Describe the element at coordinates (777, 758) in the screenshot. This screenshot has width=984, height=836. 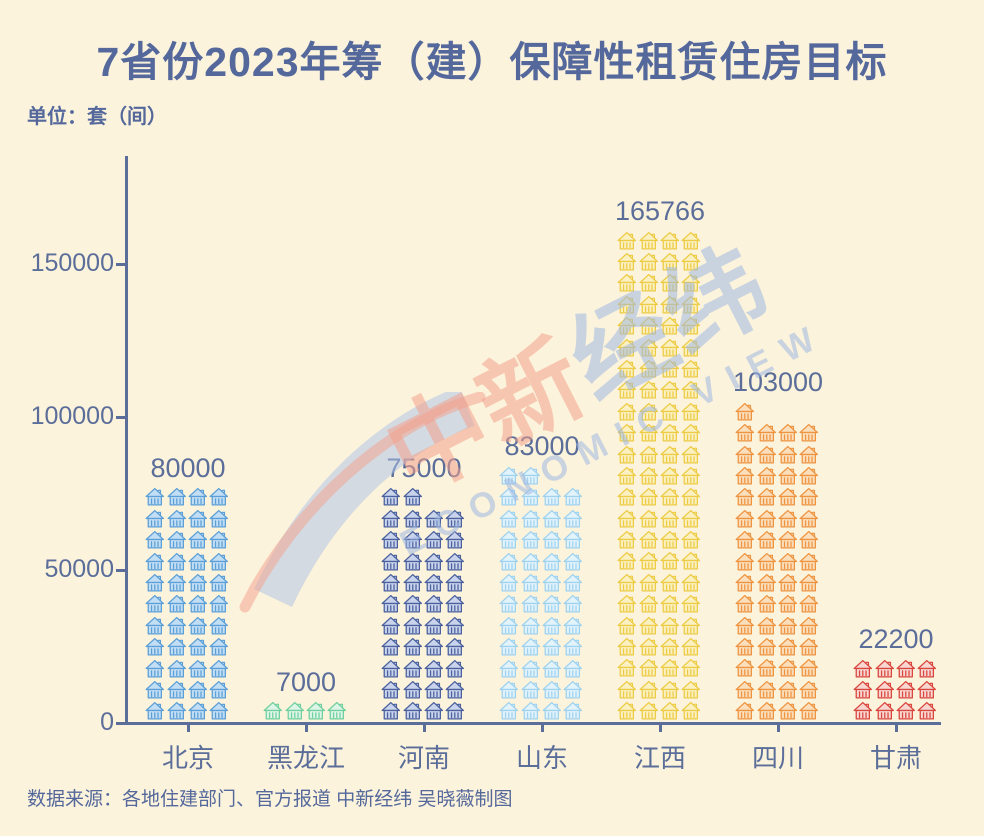
I see `x-category-label: 四川` at that location.